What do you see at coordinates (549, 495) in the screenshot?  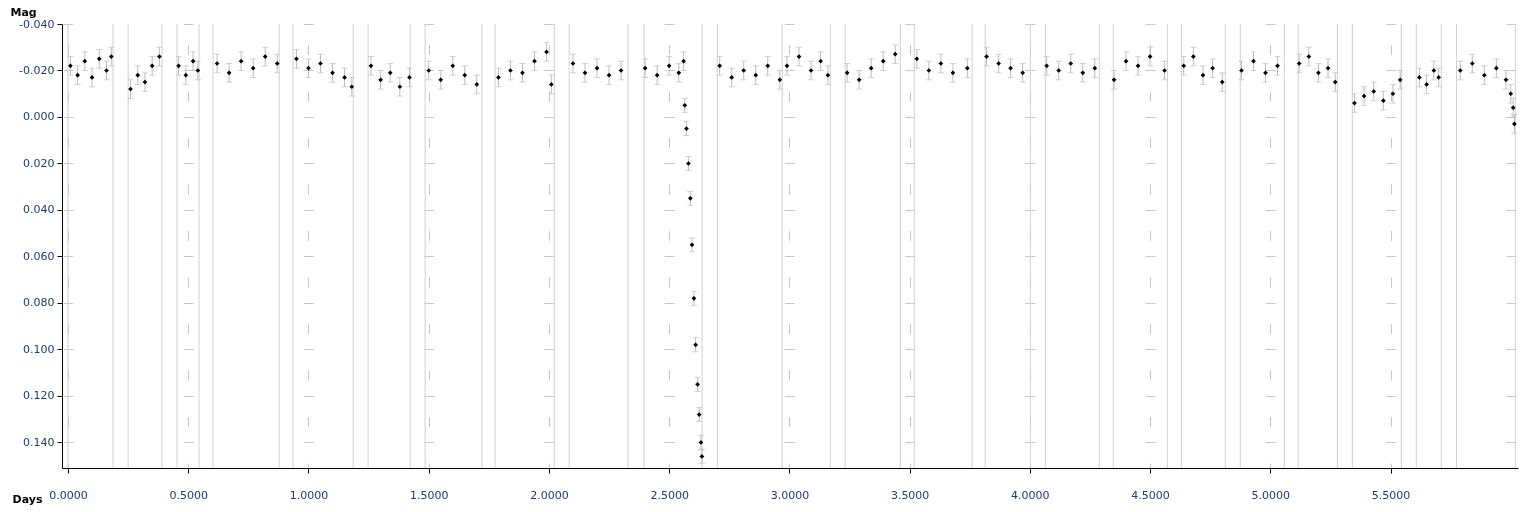 I see `x-tick-label: 2.0000` at bounding box center [549, 495].